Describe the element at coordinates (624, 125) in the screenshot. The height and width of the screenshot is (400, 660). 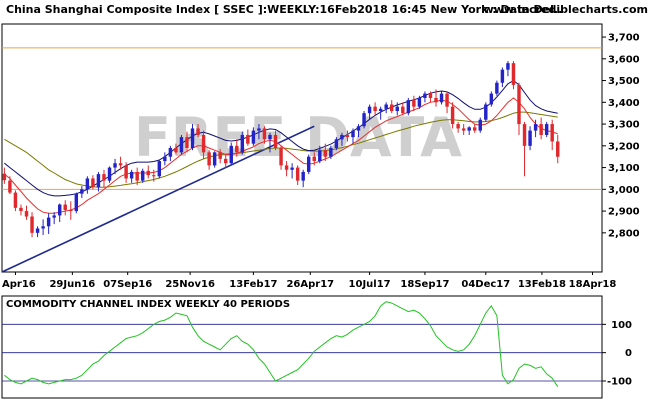
I see `price-y-tick-label: 3,300` at that location.